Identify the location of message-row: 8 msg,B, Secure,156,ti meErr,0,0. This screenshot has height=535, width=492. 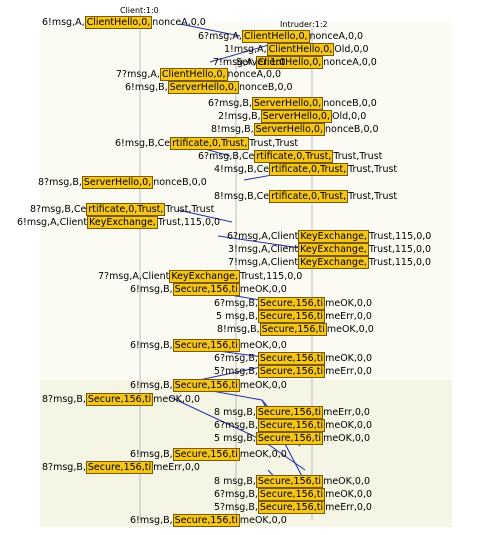
(292, 412).